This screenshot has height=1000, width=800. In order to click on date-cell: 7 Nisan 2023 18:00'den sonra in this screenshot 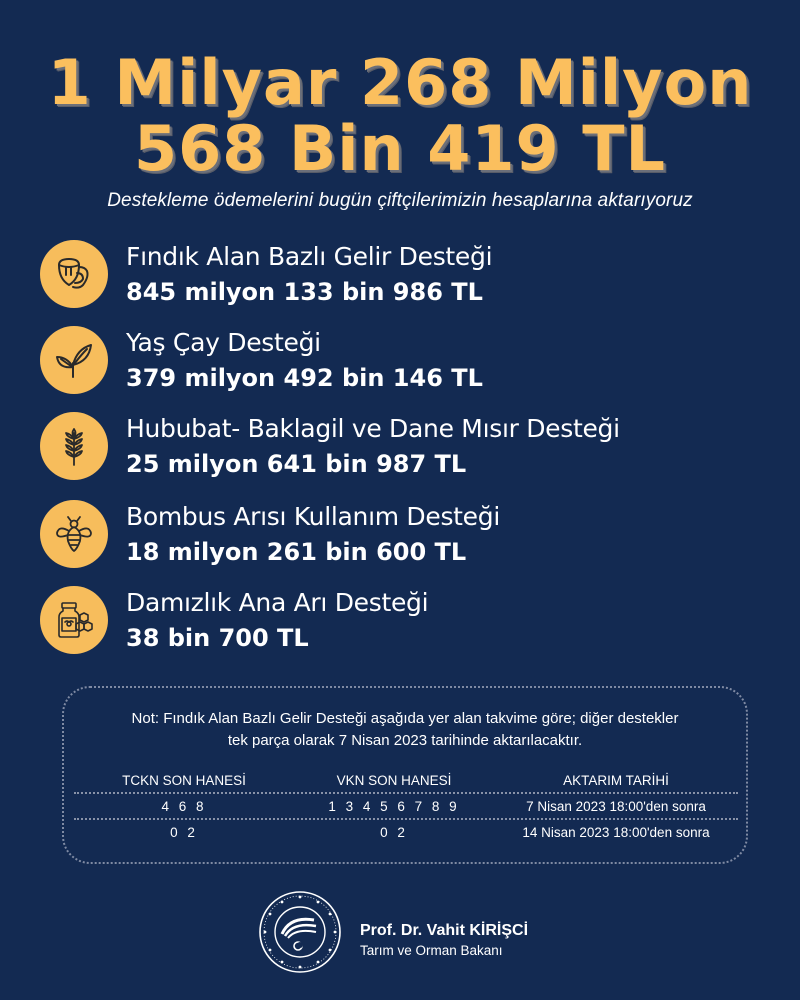, I will do `click(616, 806)`.